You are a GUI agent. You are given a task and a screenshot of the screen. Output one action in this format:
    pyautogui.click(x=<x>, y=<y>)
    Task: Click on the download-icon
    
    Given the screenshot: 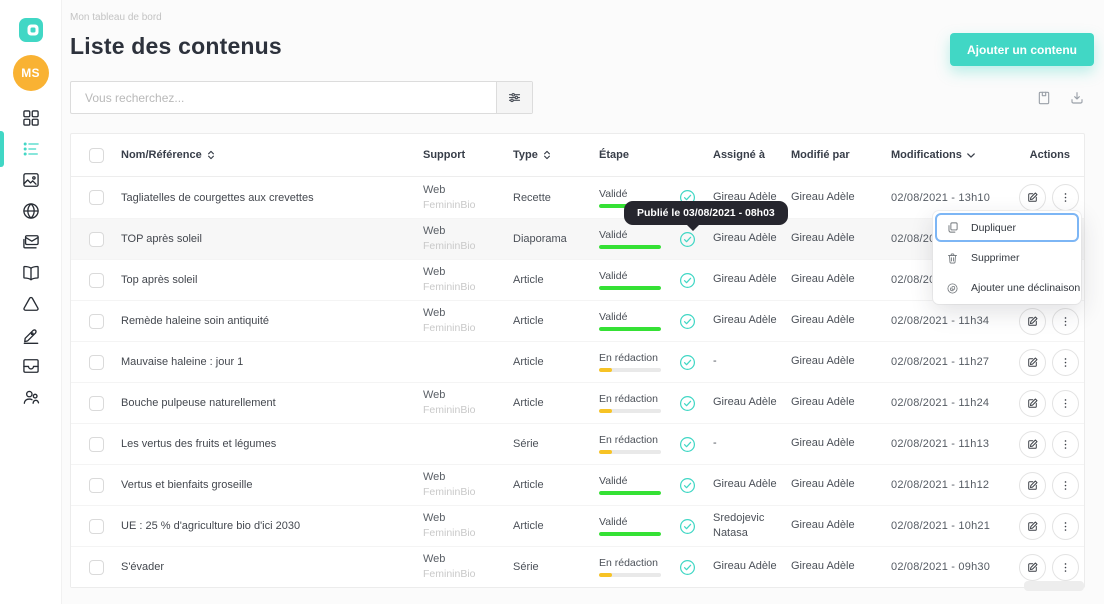 What is the action you would take?
    pyautogui.click(x=1077, y=98)
    